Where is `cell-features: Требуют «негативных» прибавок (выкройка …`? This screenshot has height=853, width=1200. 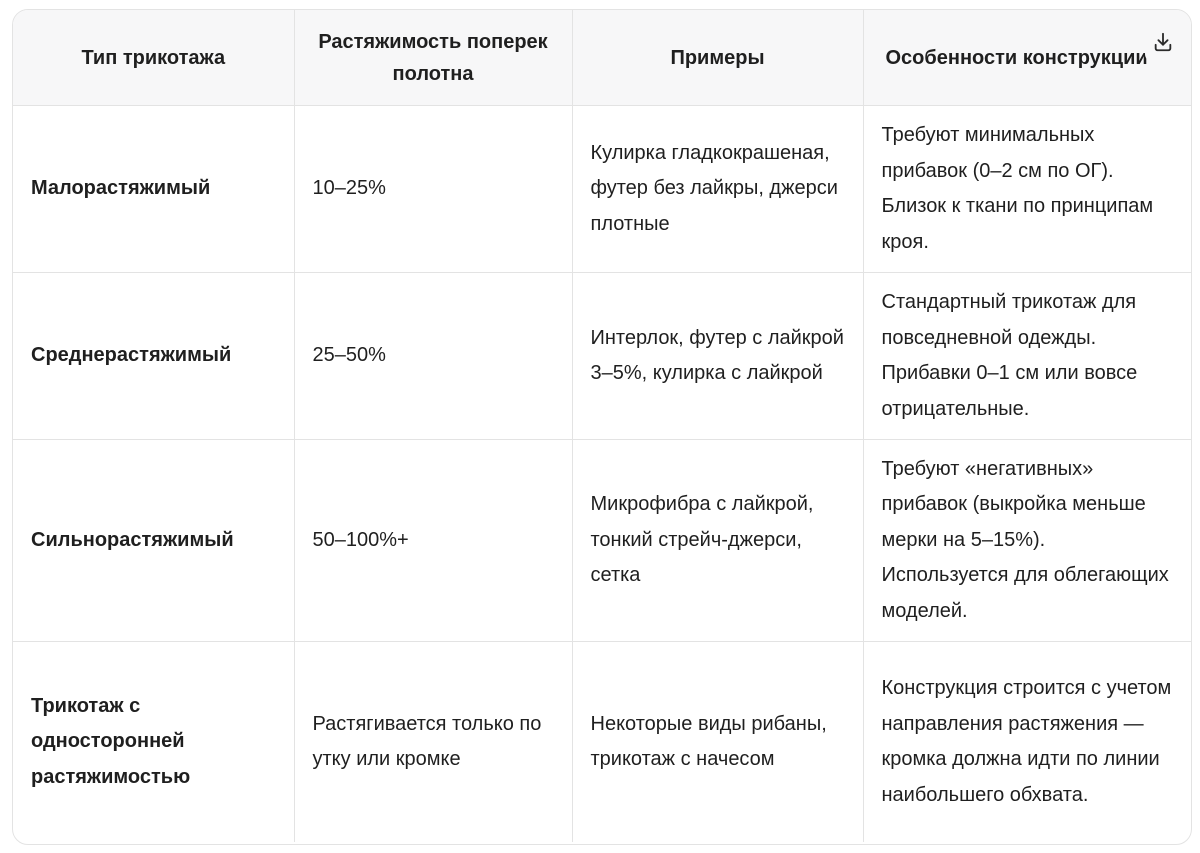 cell-features: Требуют «негативных» прибавок (выкройка … is located at coordinates (1027, 540).